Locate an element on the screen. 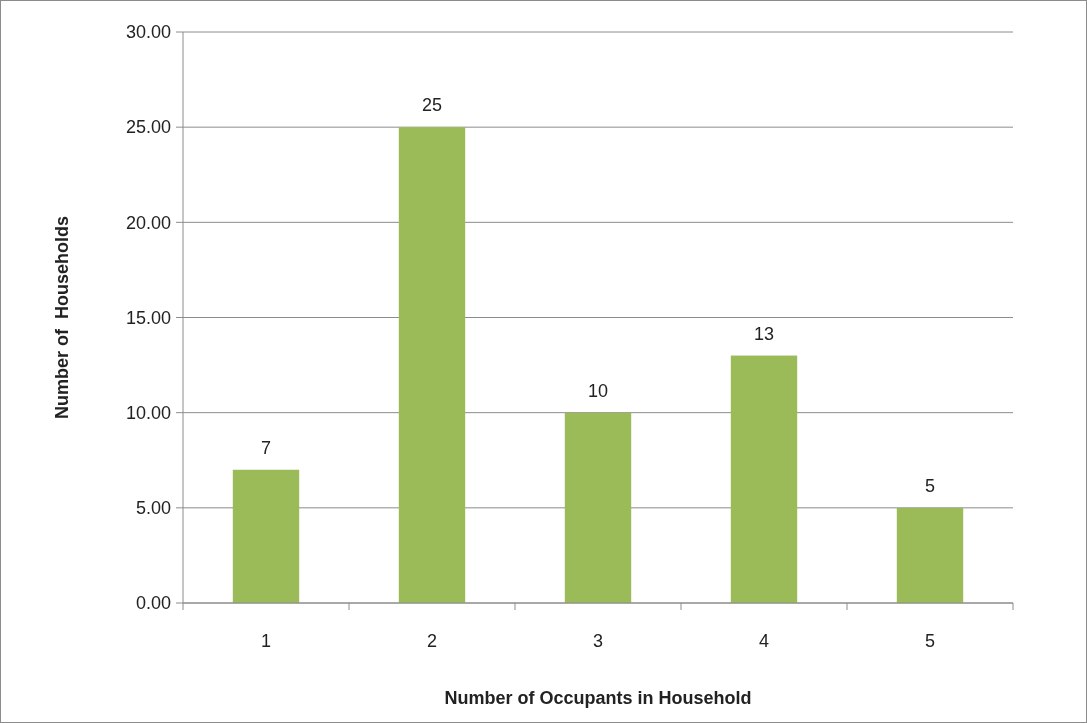  y-tick-label: 5.00 is located at coordinates (153, 508).